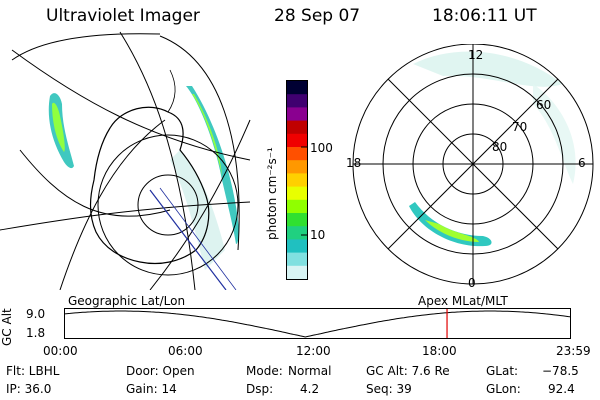  Describe the element at coordinates (188, 239) in the screenshot. I see `orbit-track` at that location.